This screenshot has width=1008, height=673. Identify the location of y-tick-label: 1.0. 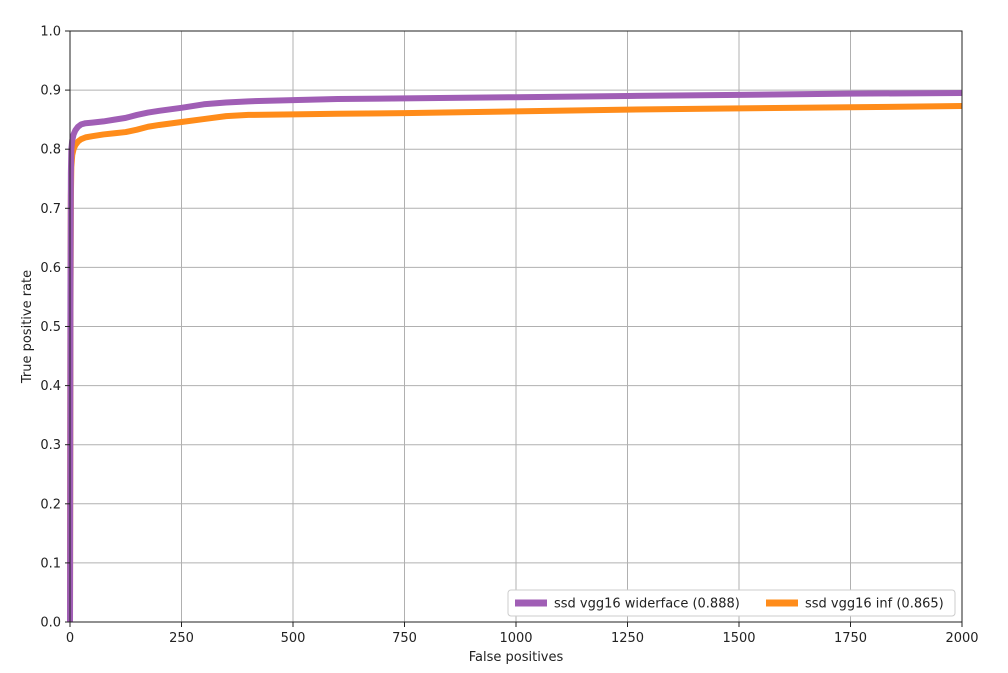
(50, 32).